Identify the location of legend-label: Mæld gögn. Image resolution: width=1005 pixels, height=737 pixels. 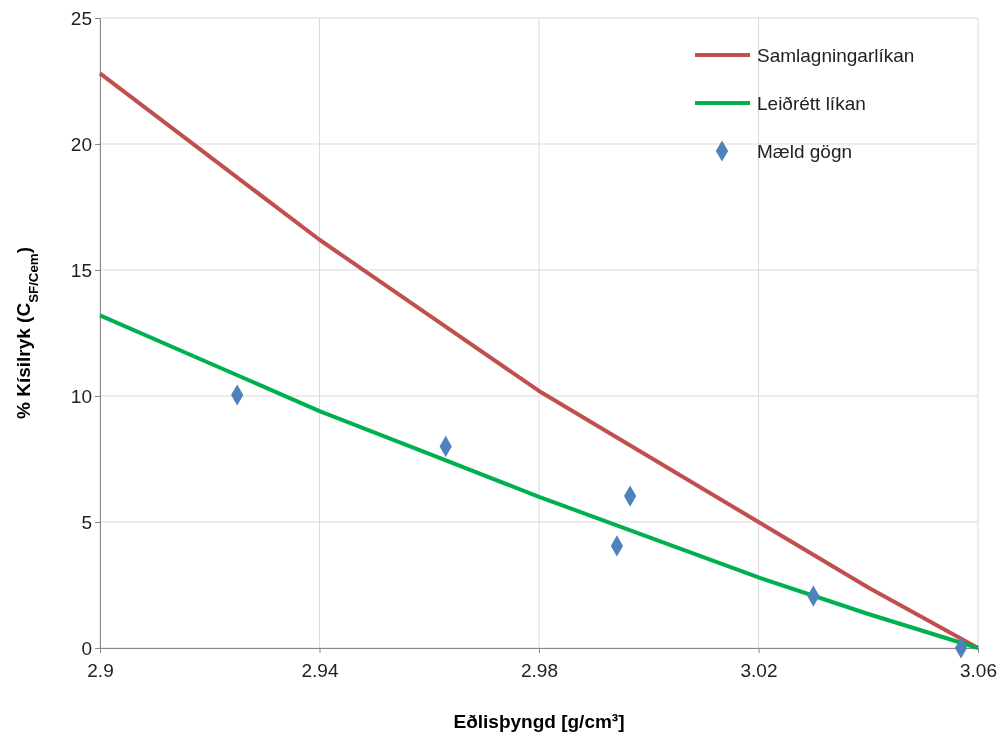
(805, 151).